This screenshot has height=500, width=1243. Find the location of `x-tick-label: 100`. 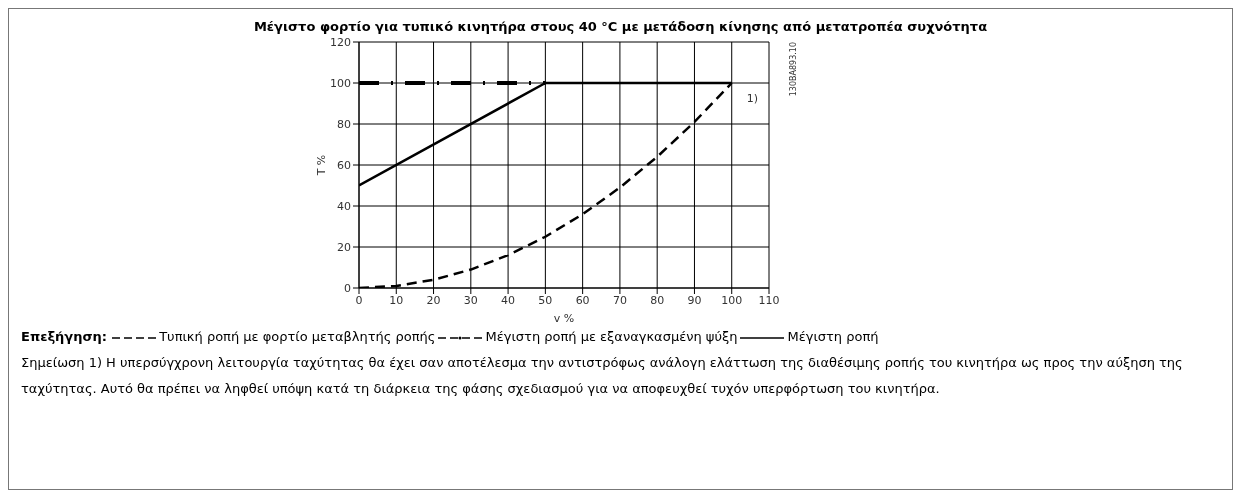

x-tick-label: 100 is located at coordinates (732, 300).